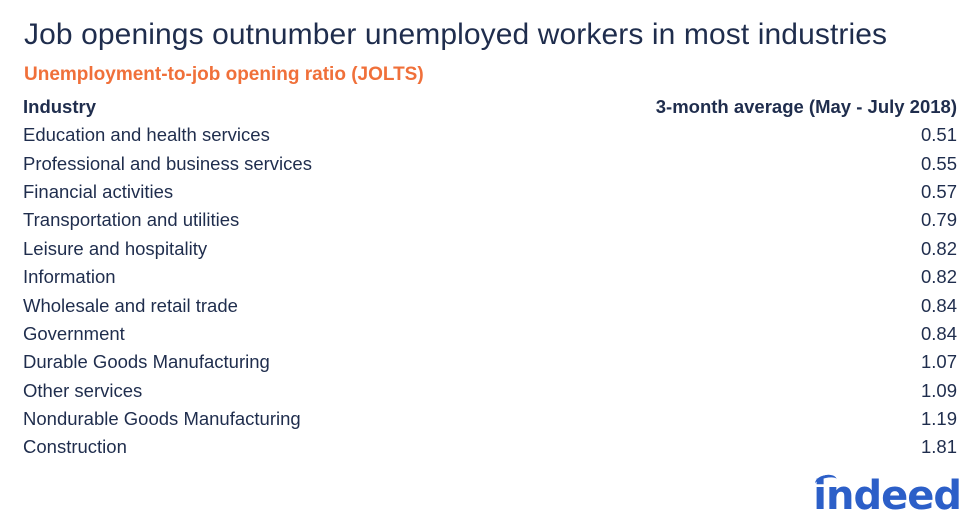 The width and height of the screenshot is (975, 531). I want to click on table-row: Information 0.82, so click(490, 277).